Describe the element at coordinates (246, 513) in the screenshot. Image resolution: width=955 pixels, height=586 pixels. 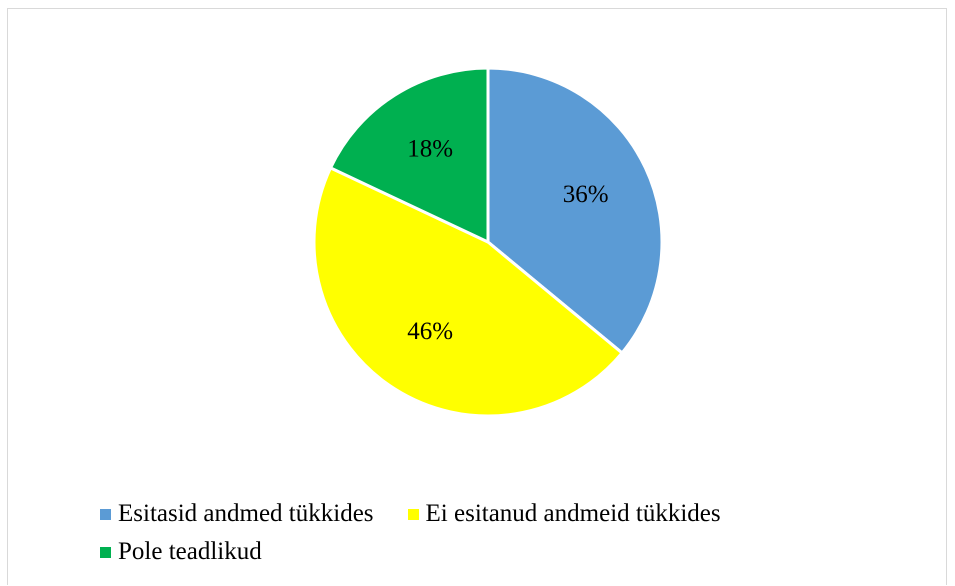
I see `legend-label-esitasid: Esitasid andmed tükkides` at that location.